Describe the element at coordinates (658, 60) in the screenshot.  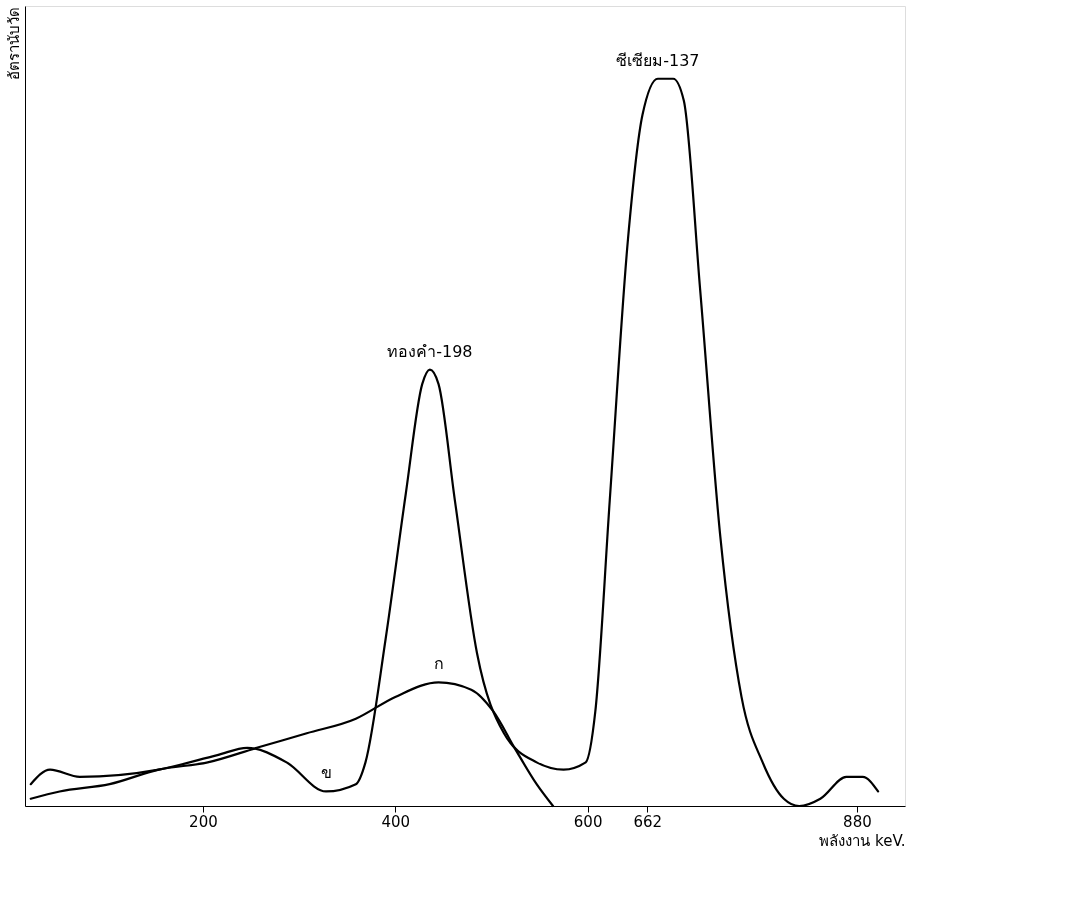
I see `annotation: ซีเซียม-137` at that location.